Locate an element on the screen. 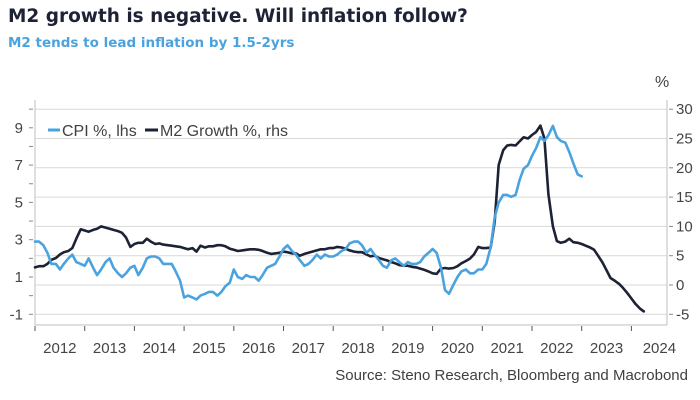  x-tick-label: 2024 is located at coordinates (659, 348).